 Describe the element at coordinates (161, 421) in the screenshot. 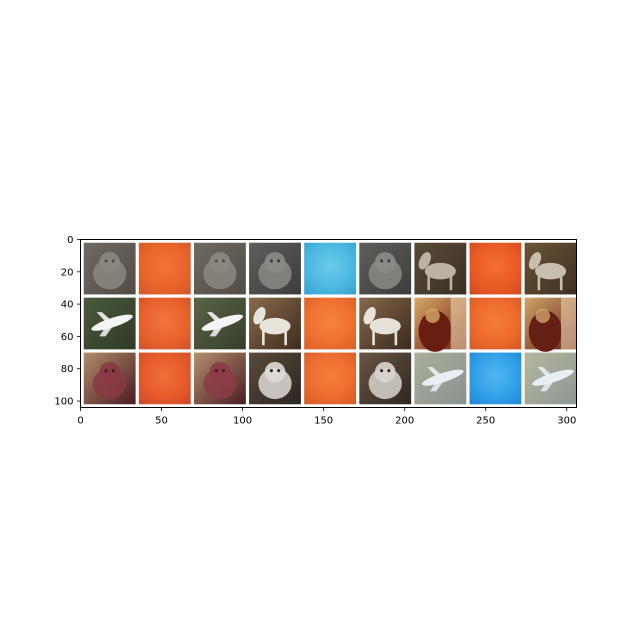

I see `x-tick-label: 50` at that location.